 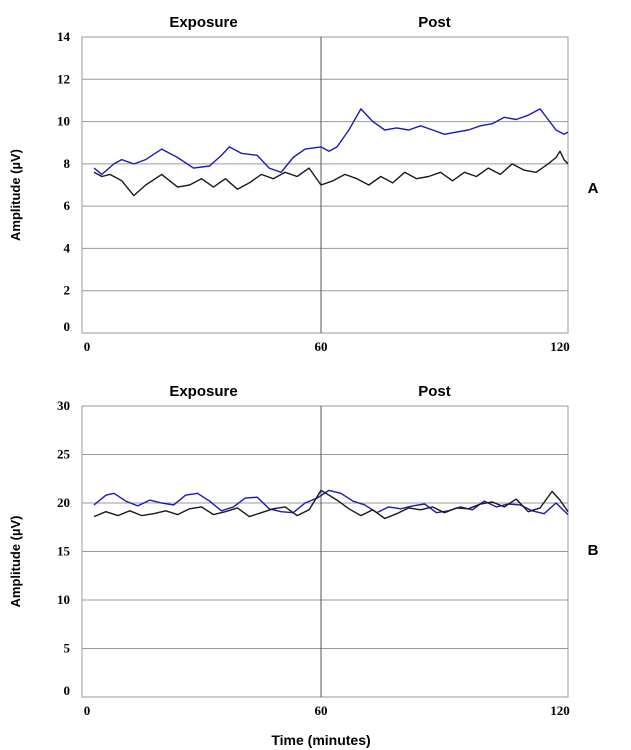 I want to click on x-axis-label: Time (minutes), so click(x=320, y=740).